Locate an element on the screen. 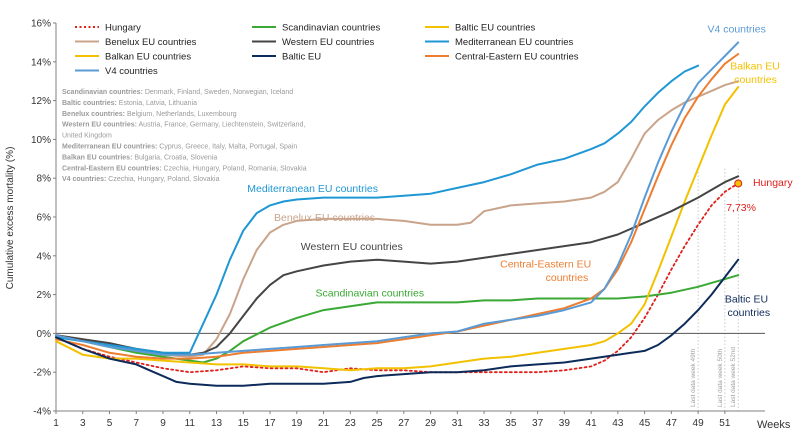 The image size is (797, 431). group-definition-label: Baltic countries: is located at coordinates (89, 103).